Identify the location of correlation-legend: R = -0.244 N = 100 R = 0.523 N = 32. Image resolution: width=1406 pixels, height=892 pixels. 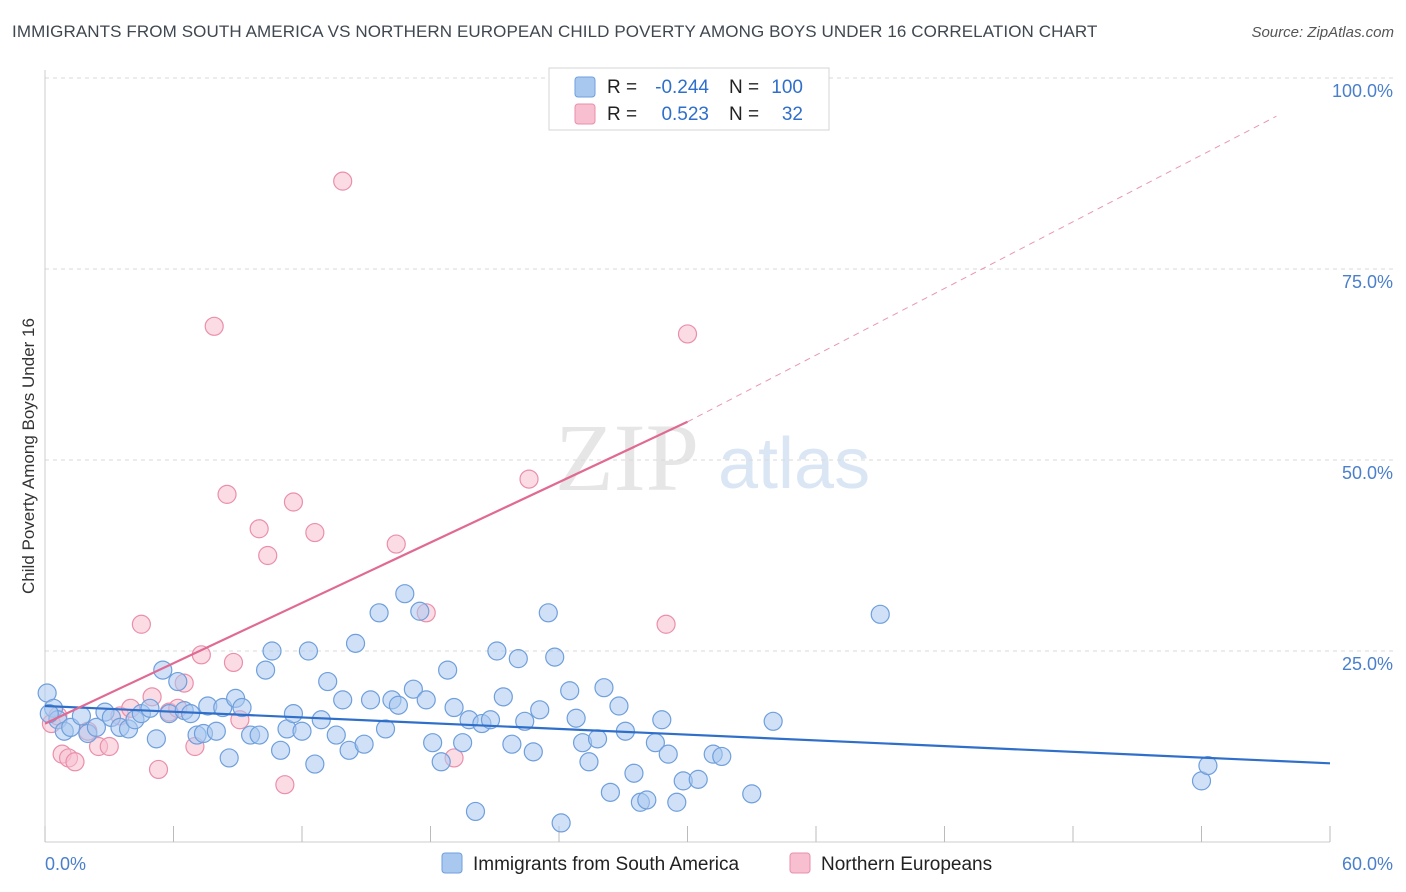
(689, 99).